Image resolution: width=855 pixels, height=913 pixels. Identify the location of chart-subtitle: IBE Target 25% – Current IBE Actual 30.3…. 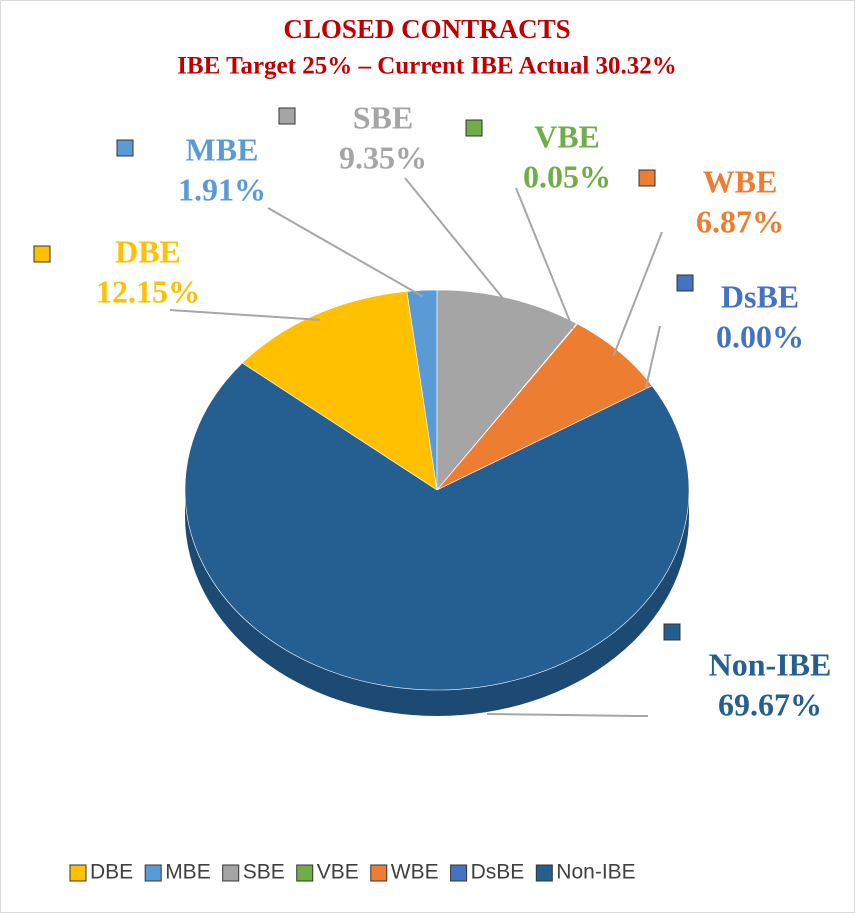
(427, 66).